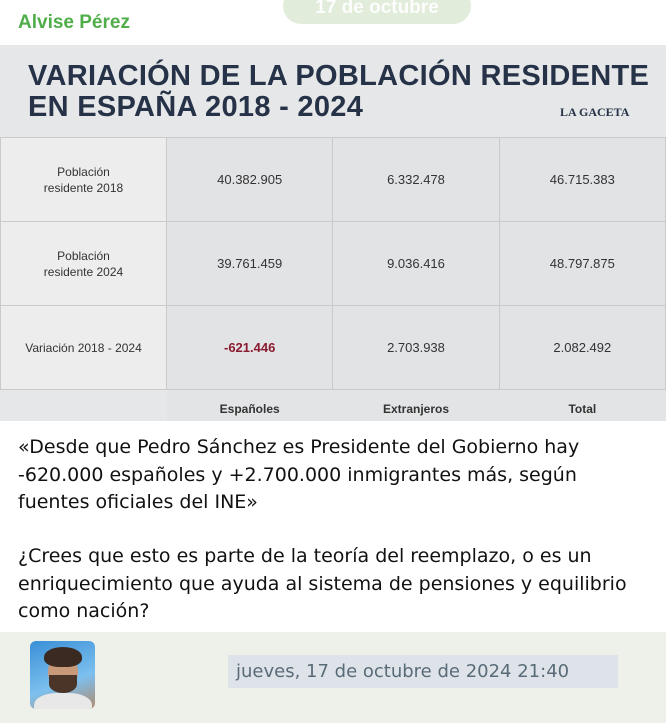  I want to click on column-header: Españoles, so click(249, 405).